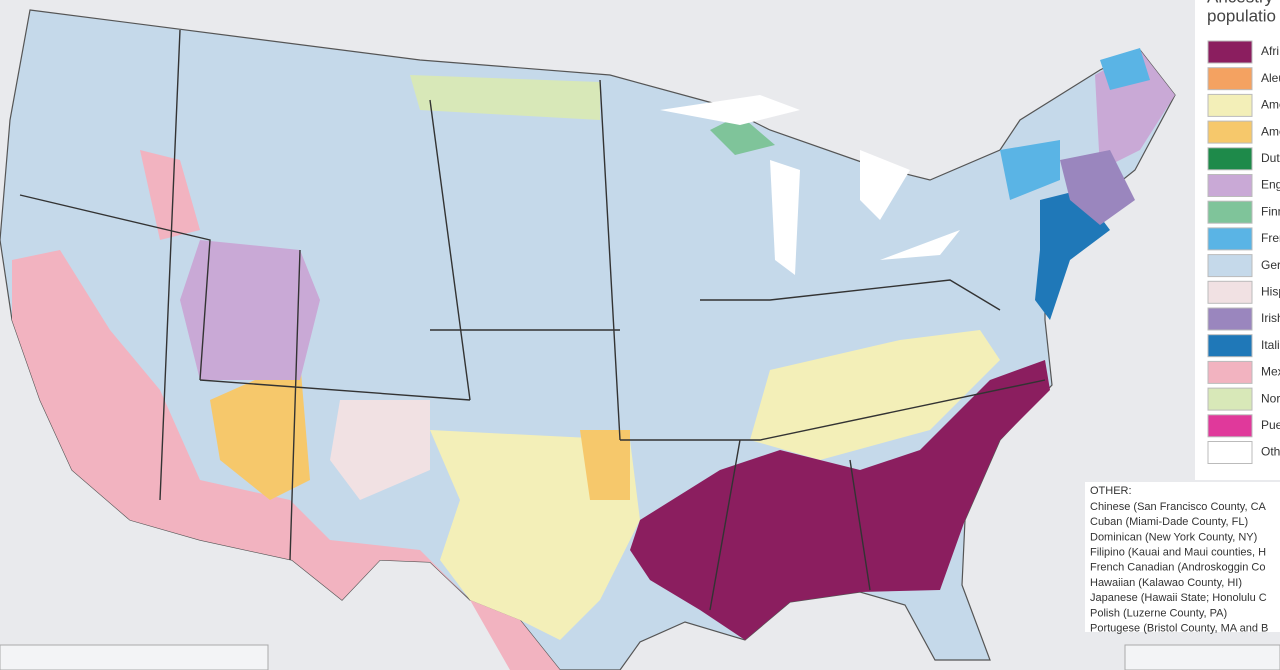 This screenshot has width=1280, height=670. Describe the element at coordinates (1178, 598) in the screenshot. I see `other-item: Japanese (Hawaii State; Honolulu C` at that location.